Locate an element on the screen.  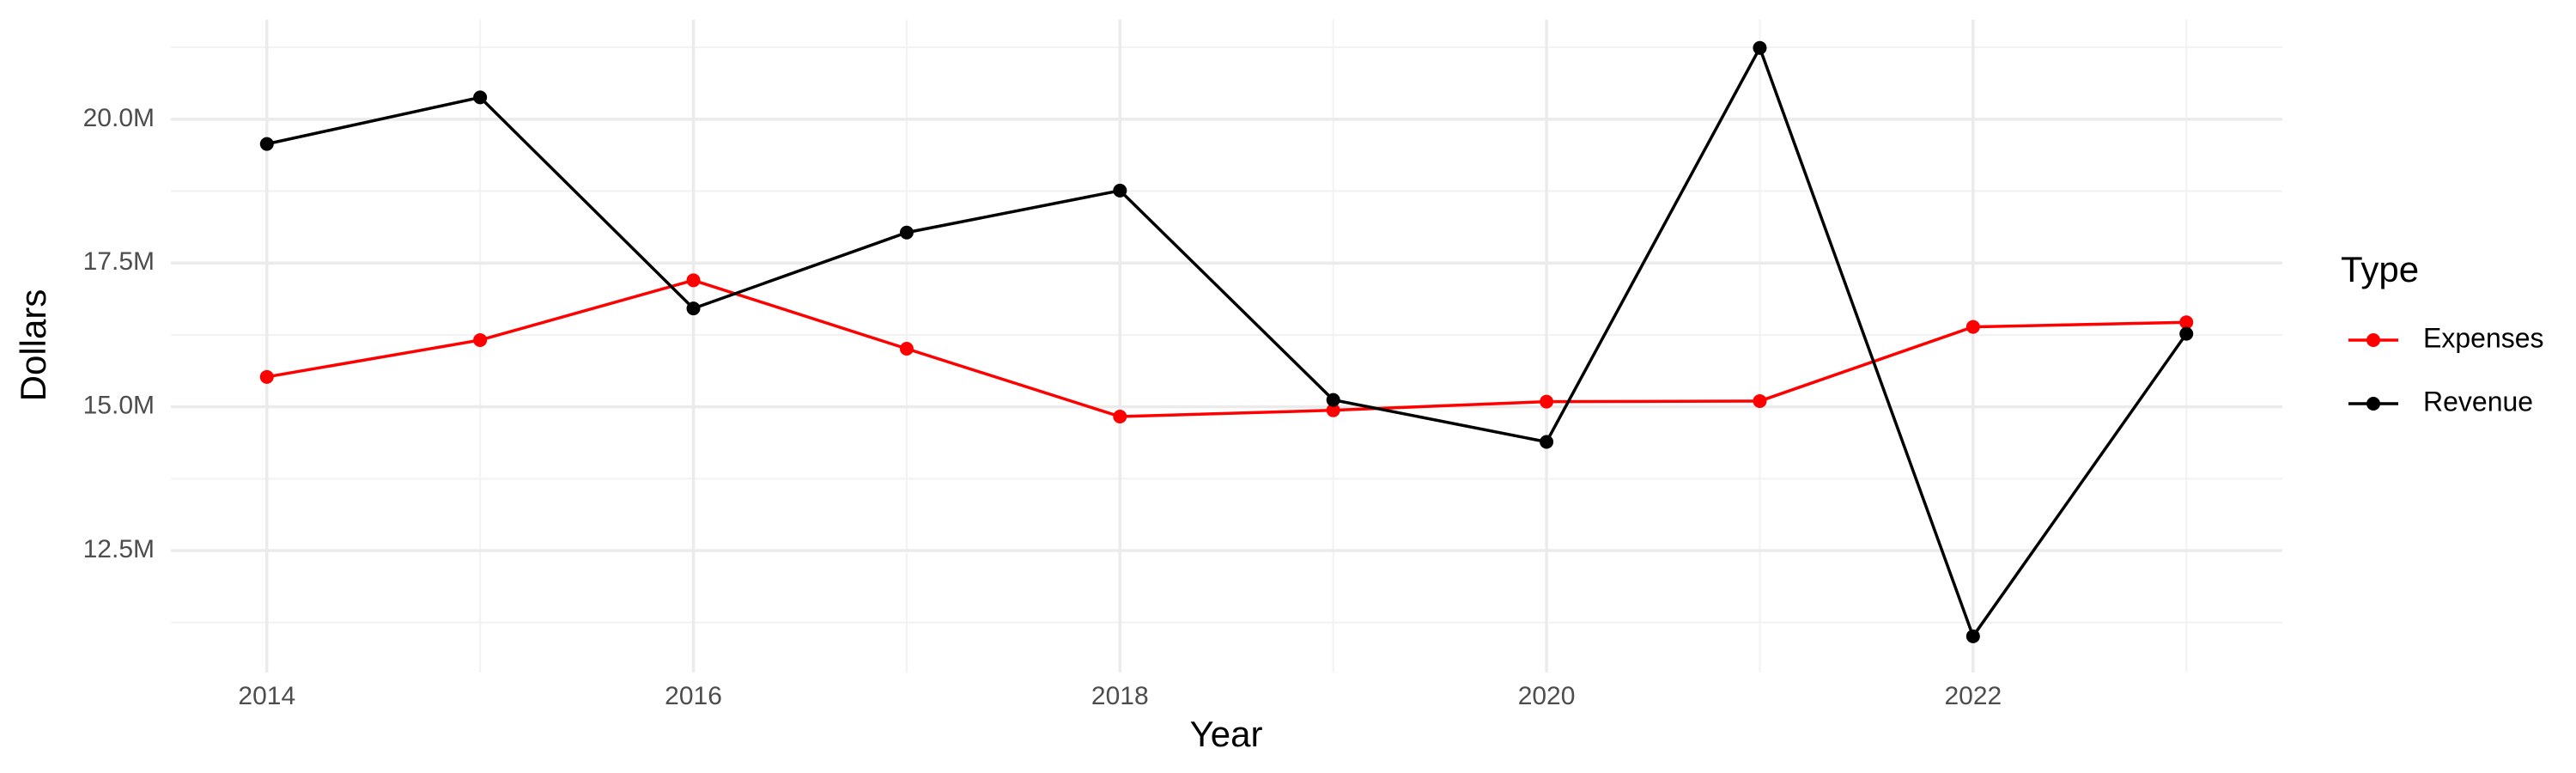
x-tick-label: 2014 is located at coordinates (266, 696).